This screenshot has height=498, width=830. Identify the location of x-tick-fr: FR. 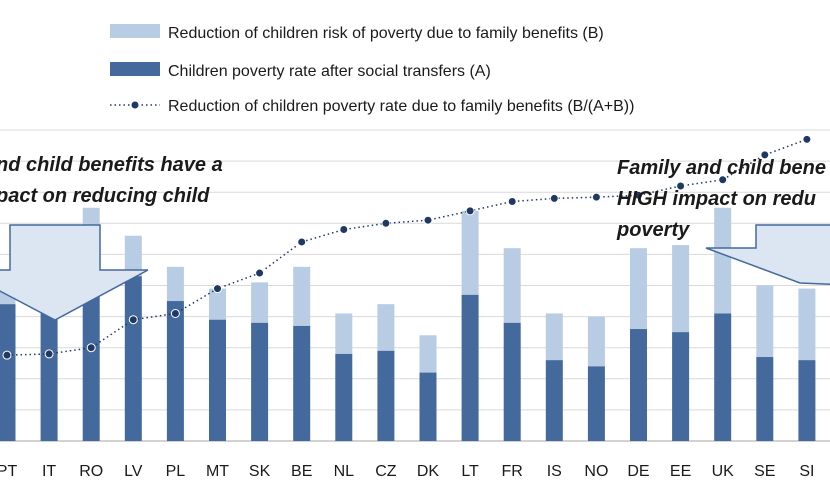
(512, 471).